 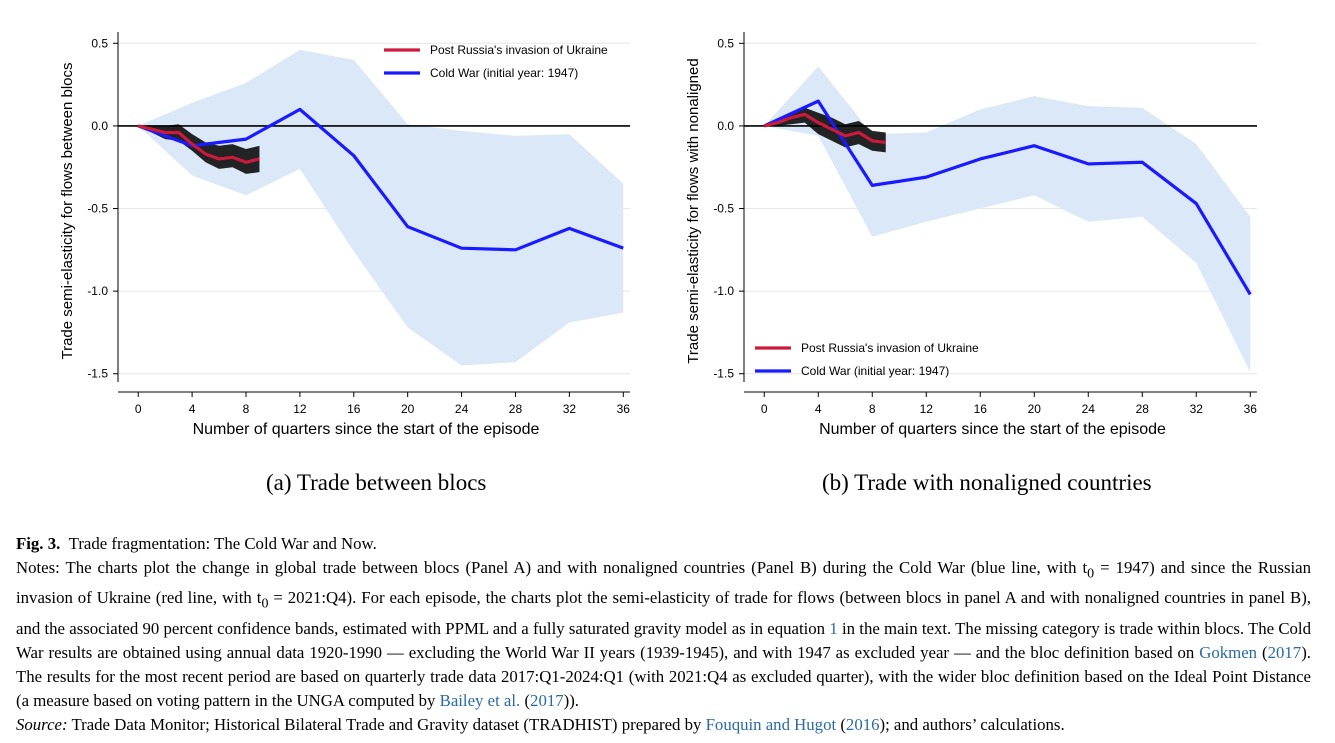 What do you see at coordinates (547, 700) in the screenshot?
I see `citation-link-bailey-year: 2017` at bounding box center [547, 700].